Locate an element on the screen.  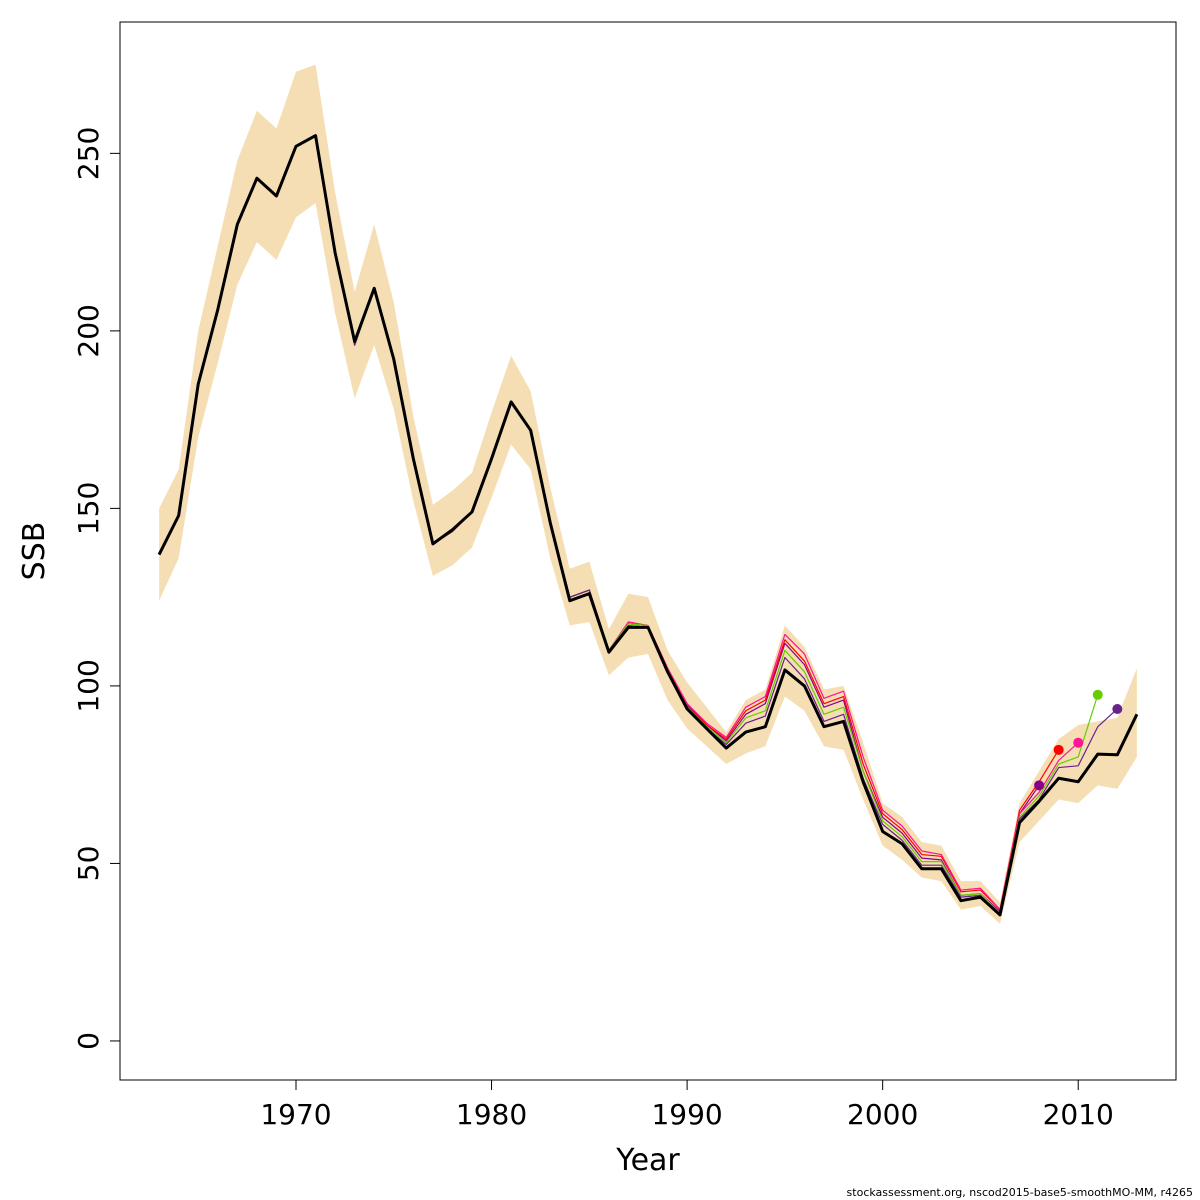
y-tick-label-200: 200 is located at coordinates (88, 330).